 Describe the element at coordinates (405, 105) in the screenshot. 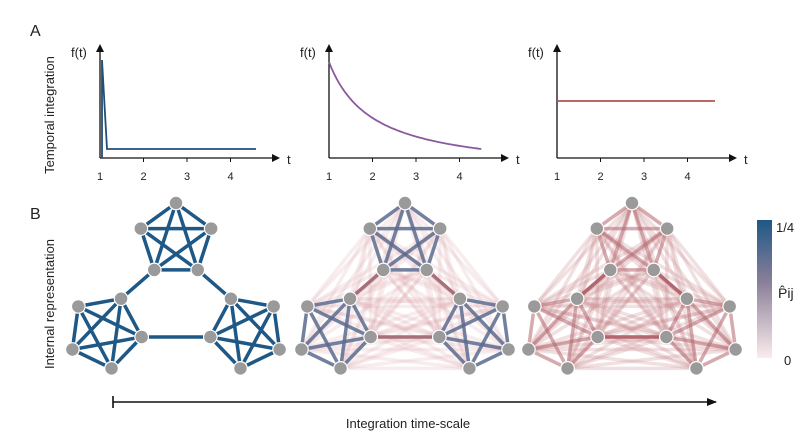

I see `kernel-curve` at that location.